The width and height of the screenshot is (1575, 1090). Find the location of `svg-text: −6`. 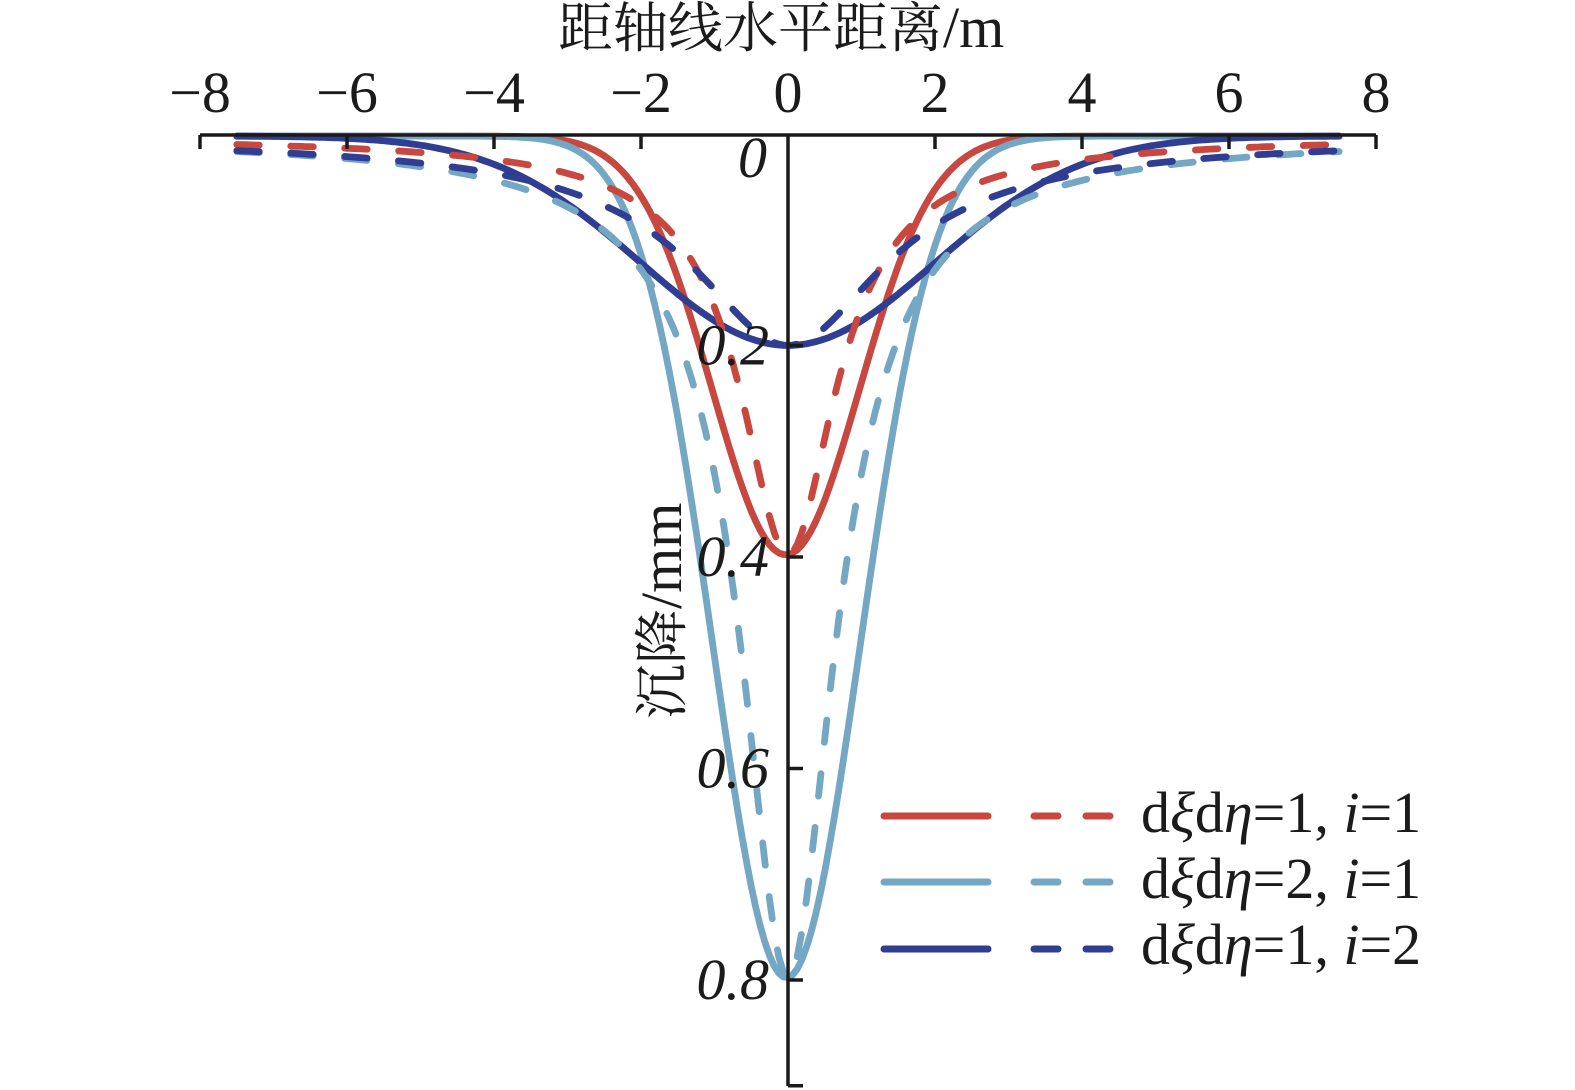

svg-text: −6 is located at coordinates (347, 92).